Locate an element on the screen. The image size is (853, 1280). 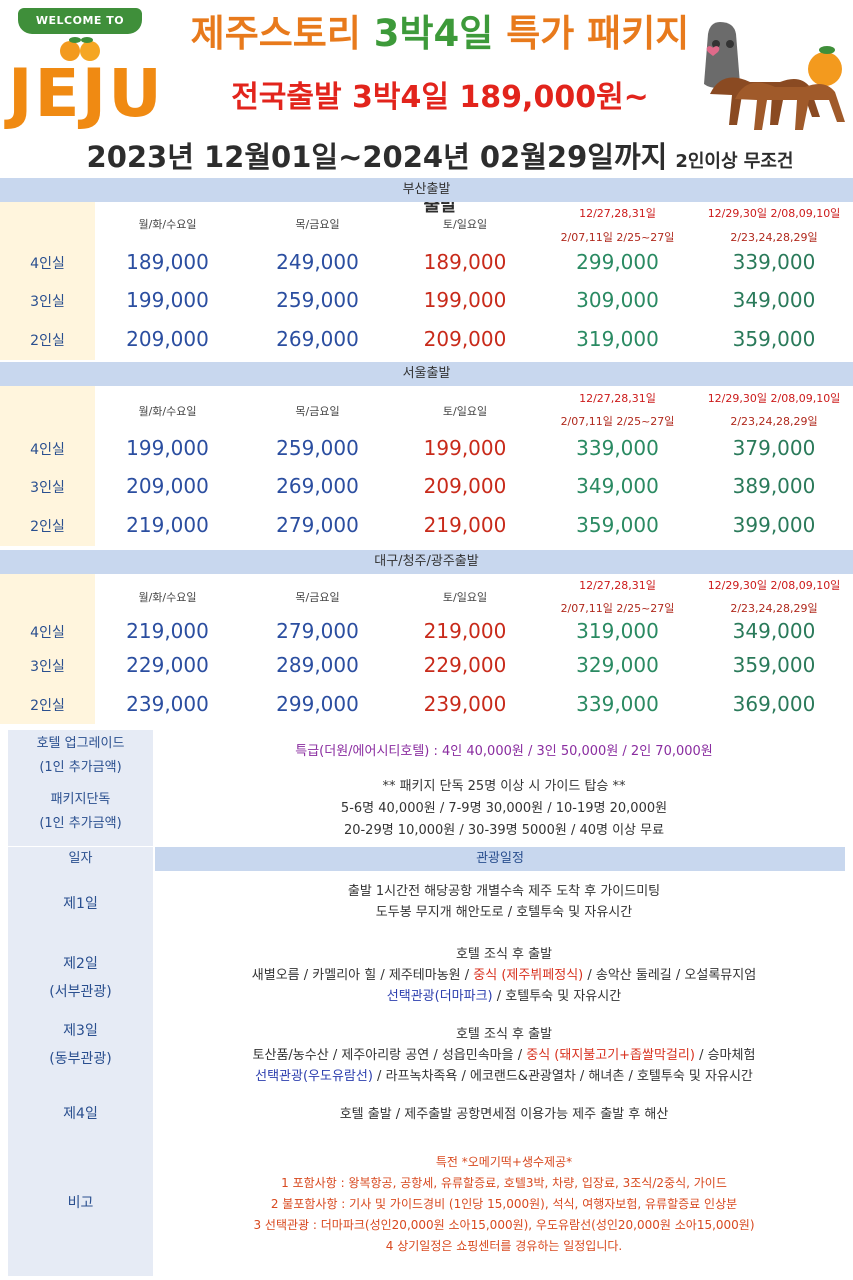
upgrade-label: 호텔 업그레이드 (1인 추가금액) is located at coordinates (80, 757).